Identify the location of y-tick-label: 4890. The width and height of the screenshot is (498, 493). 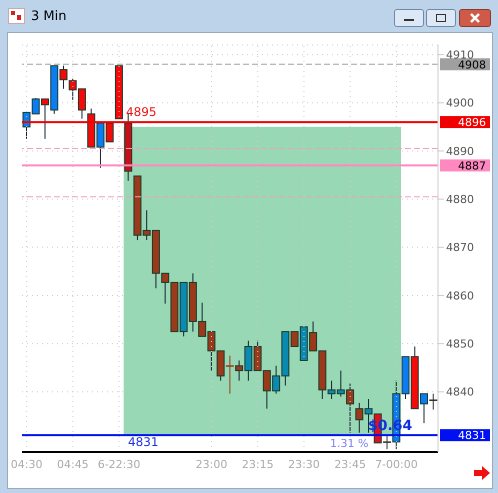
(460, 151).